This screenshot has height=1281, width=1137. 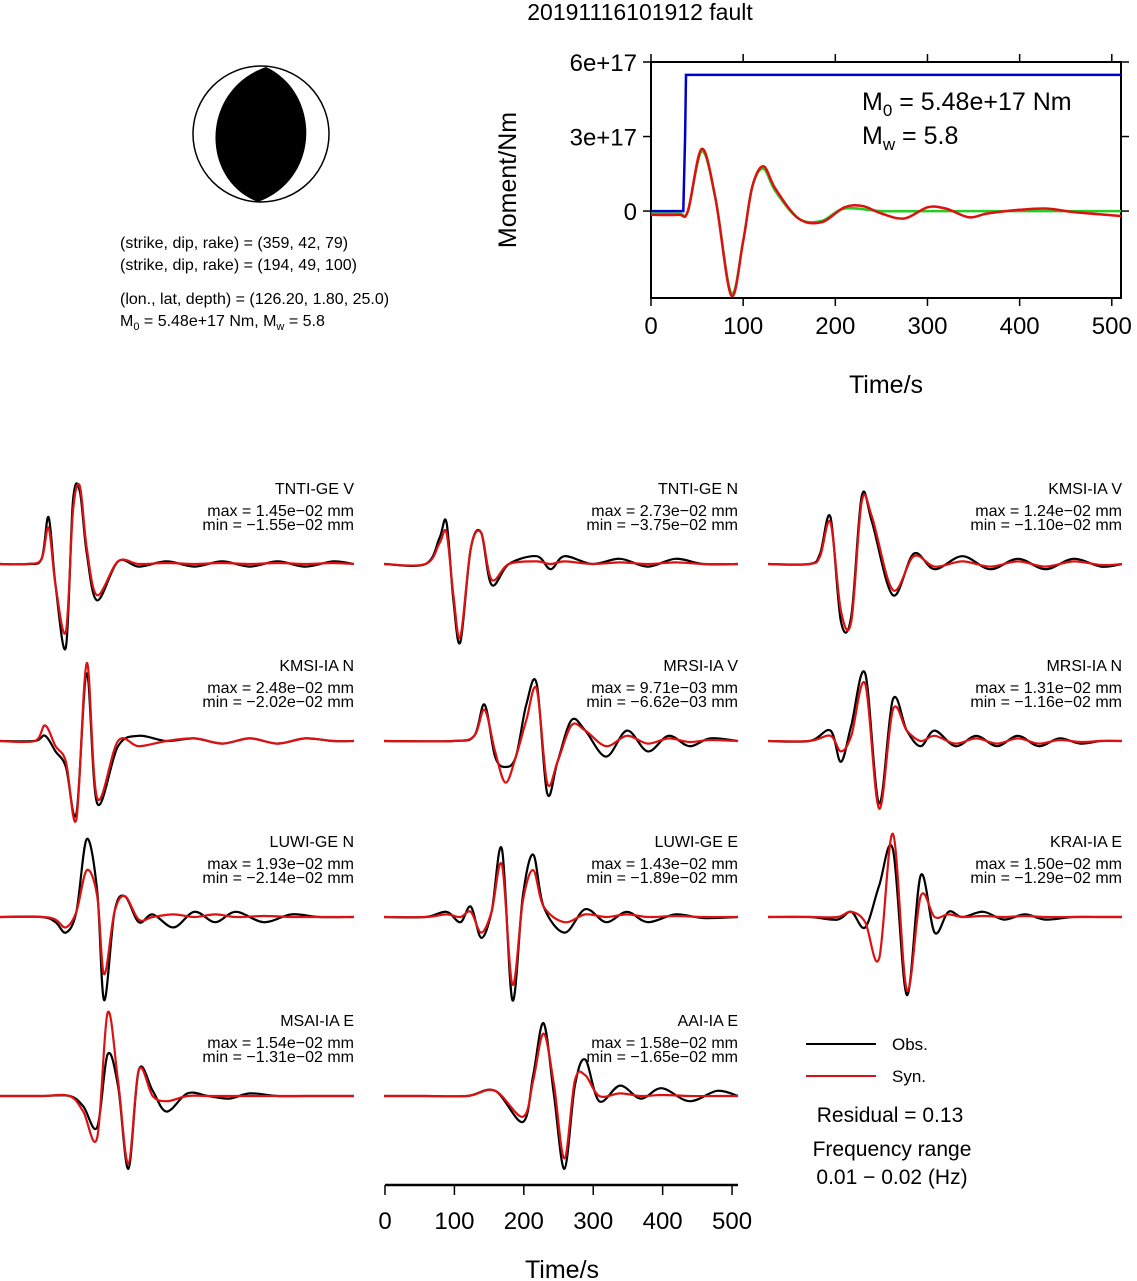 I want to click on moment-mw-annotation: Mw = 5.8, so click(x=910, y=138).